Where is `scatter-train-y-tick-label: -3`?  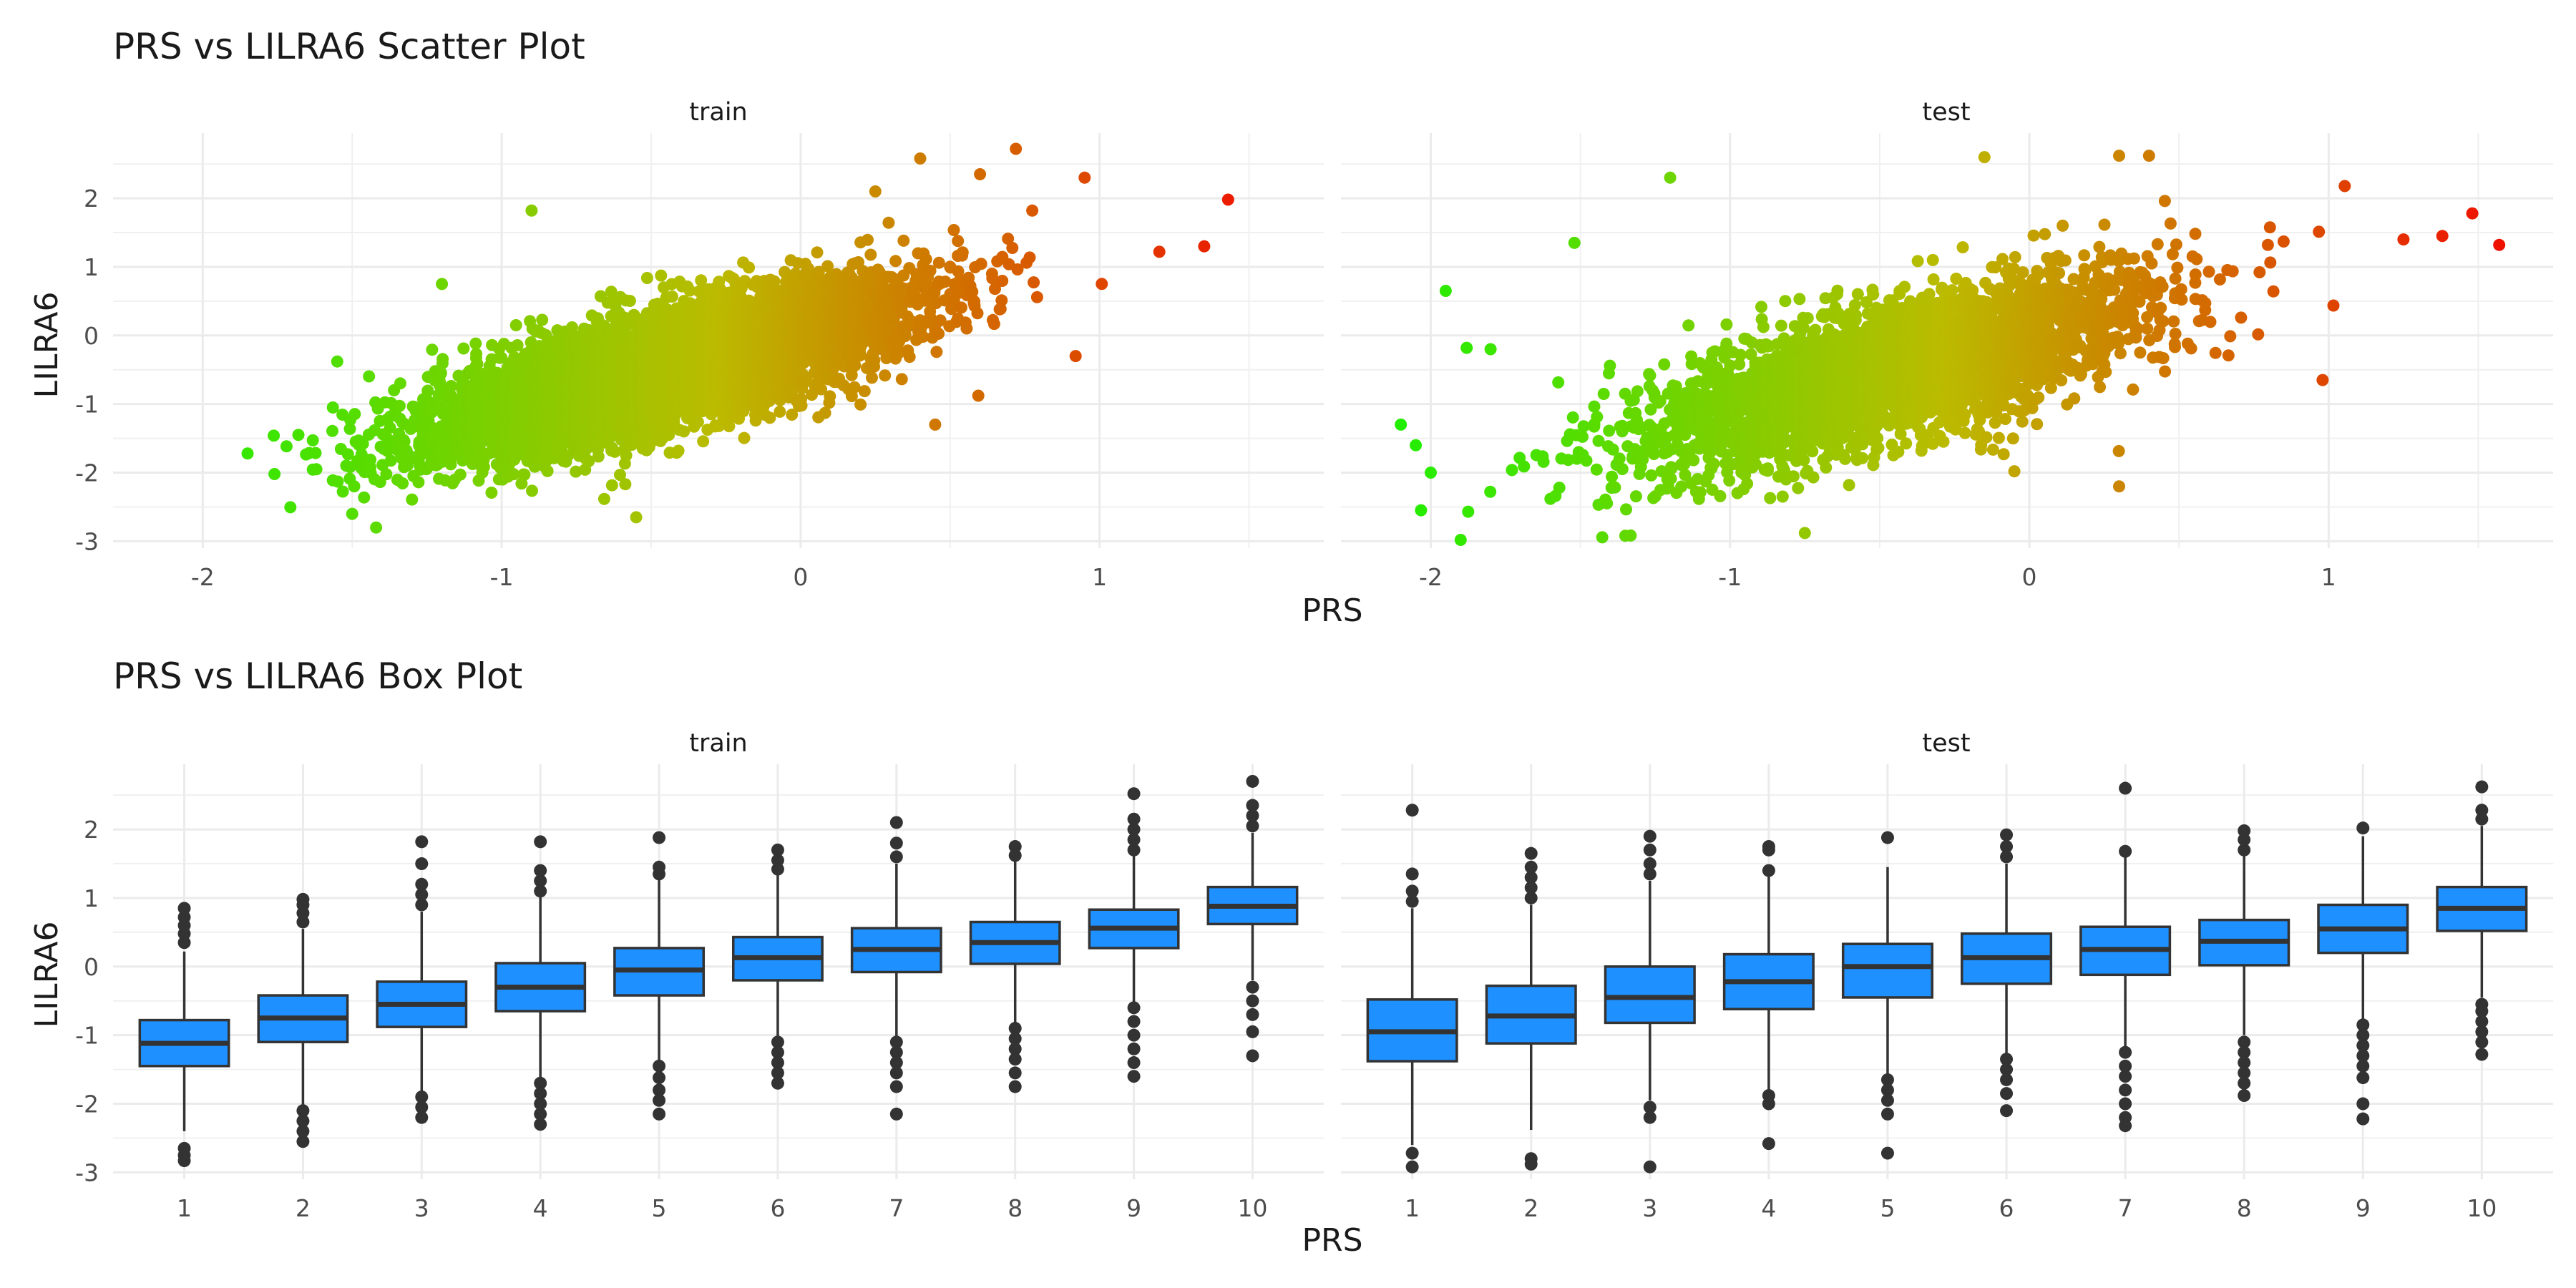 scatter-train-y-tick-label: -3 is located at coordinates (87, 541).